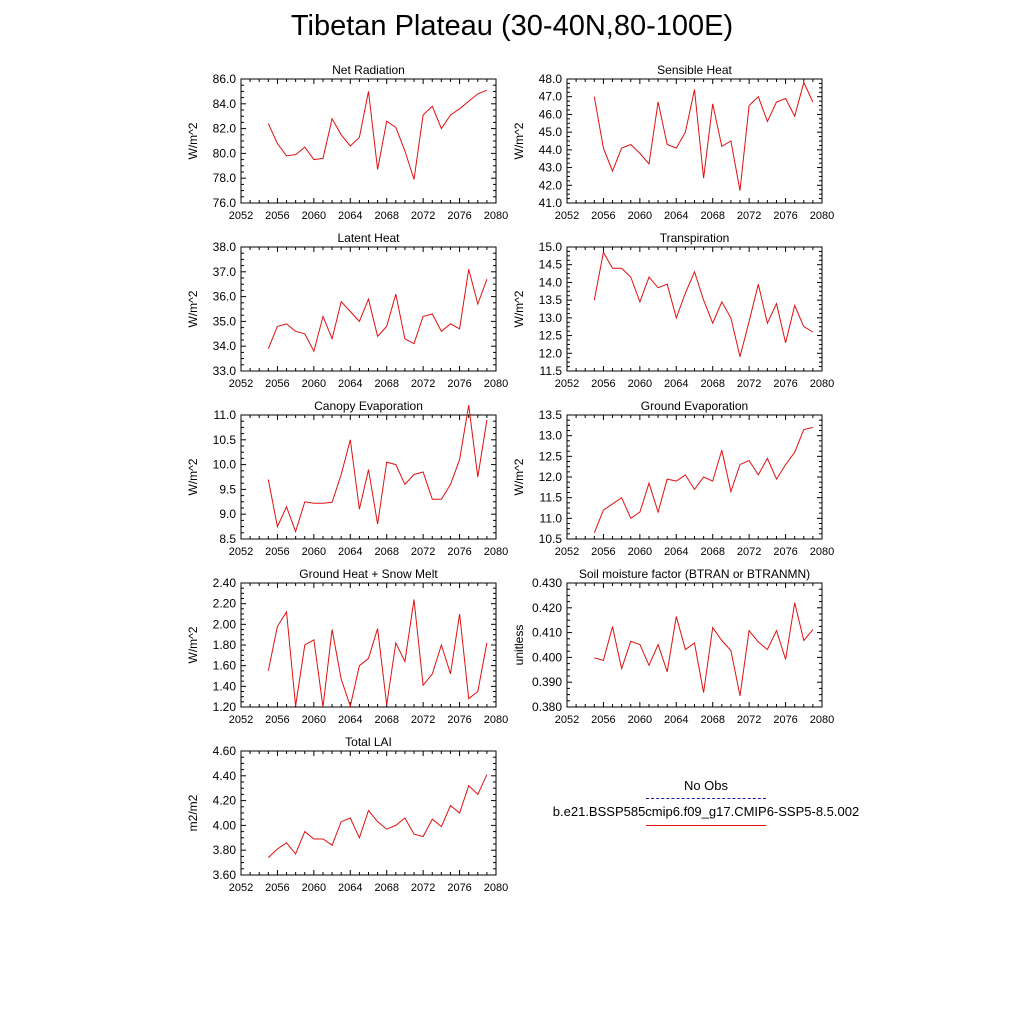 The image size is (1024, 1024). Describe the element at coordinates (350, 888) in the screenshot. I see `chart-9-xtick-label: 2064` at that location.